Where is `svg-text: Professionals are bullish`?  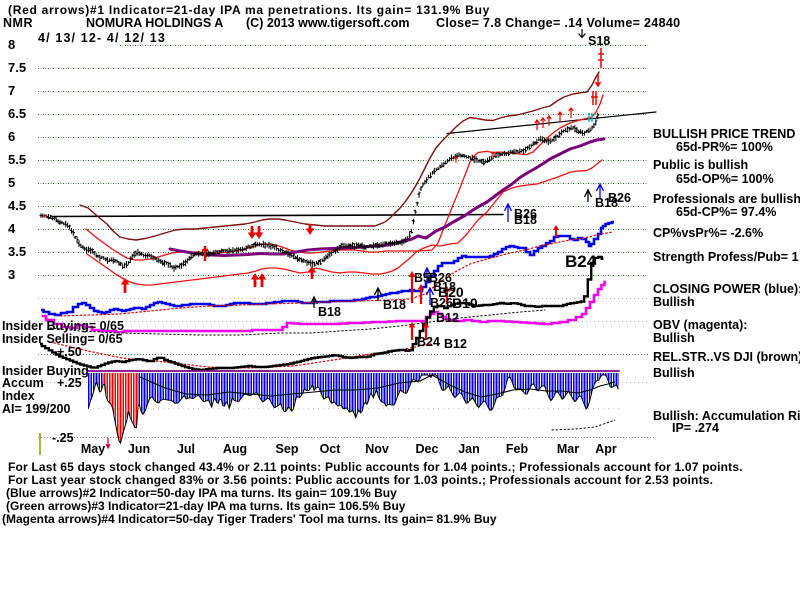 svg-text: Professionals are bullish is located at coordinates (726, 199).